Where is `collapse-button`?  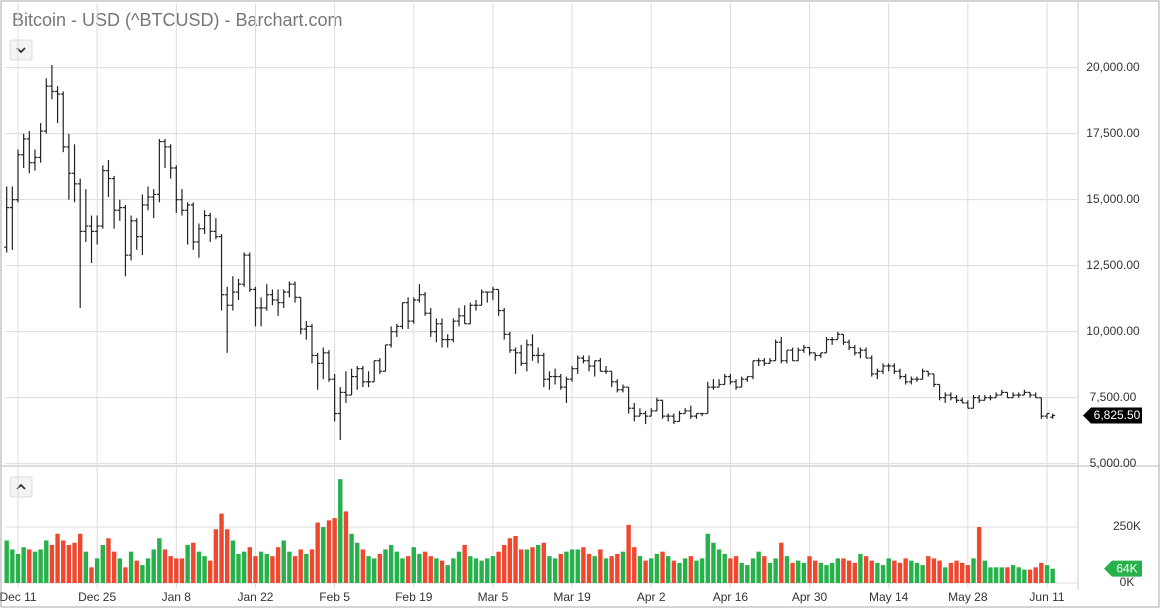
collapse-button is located at coordinates (21, 50).